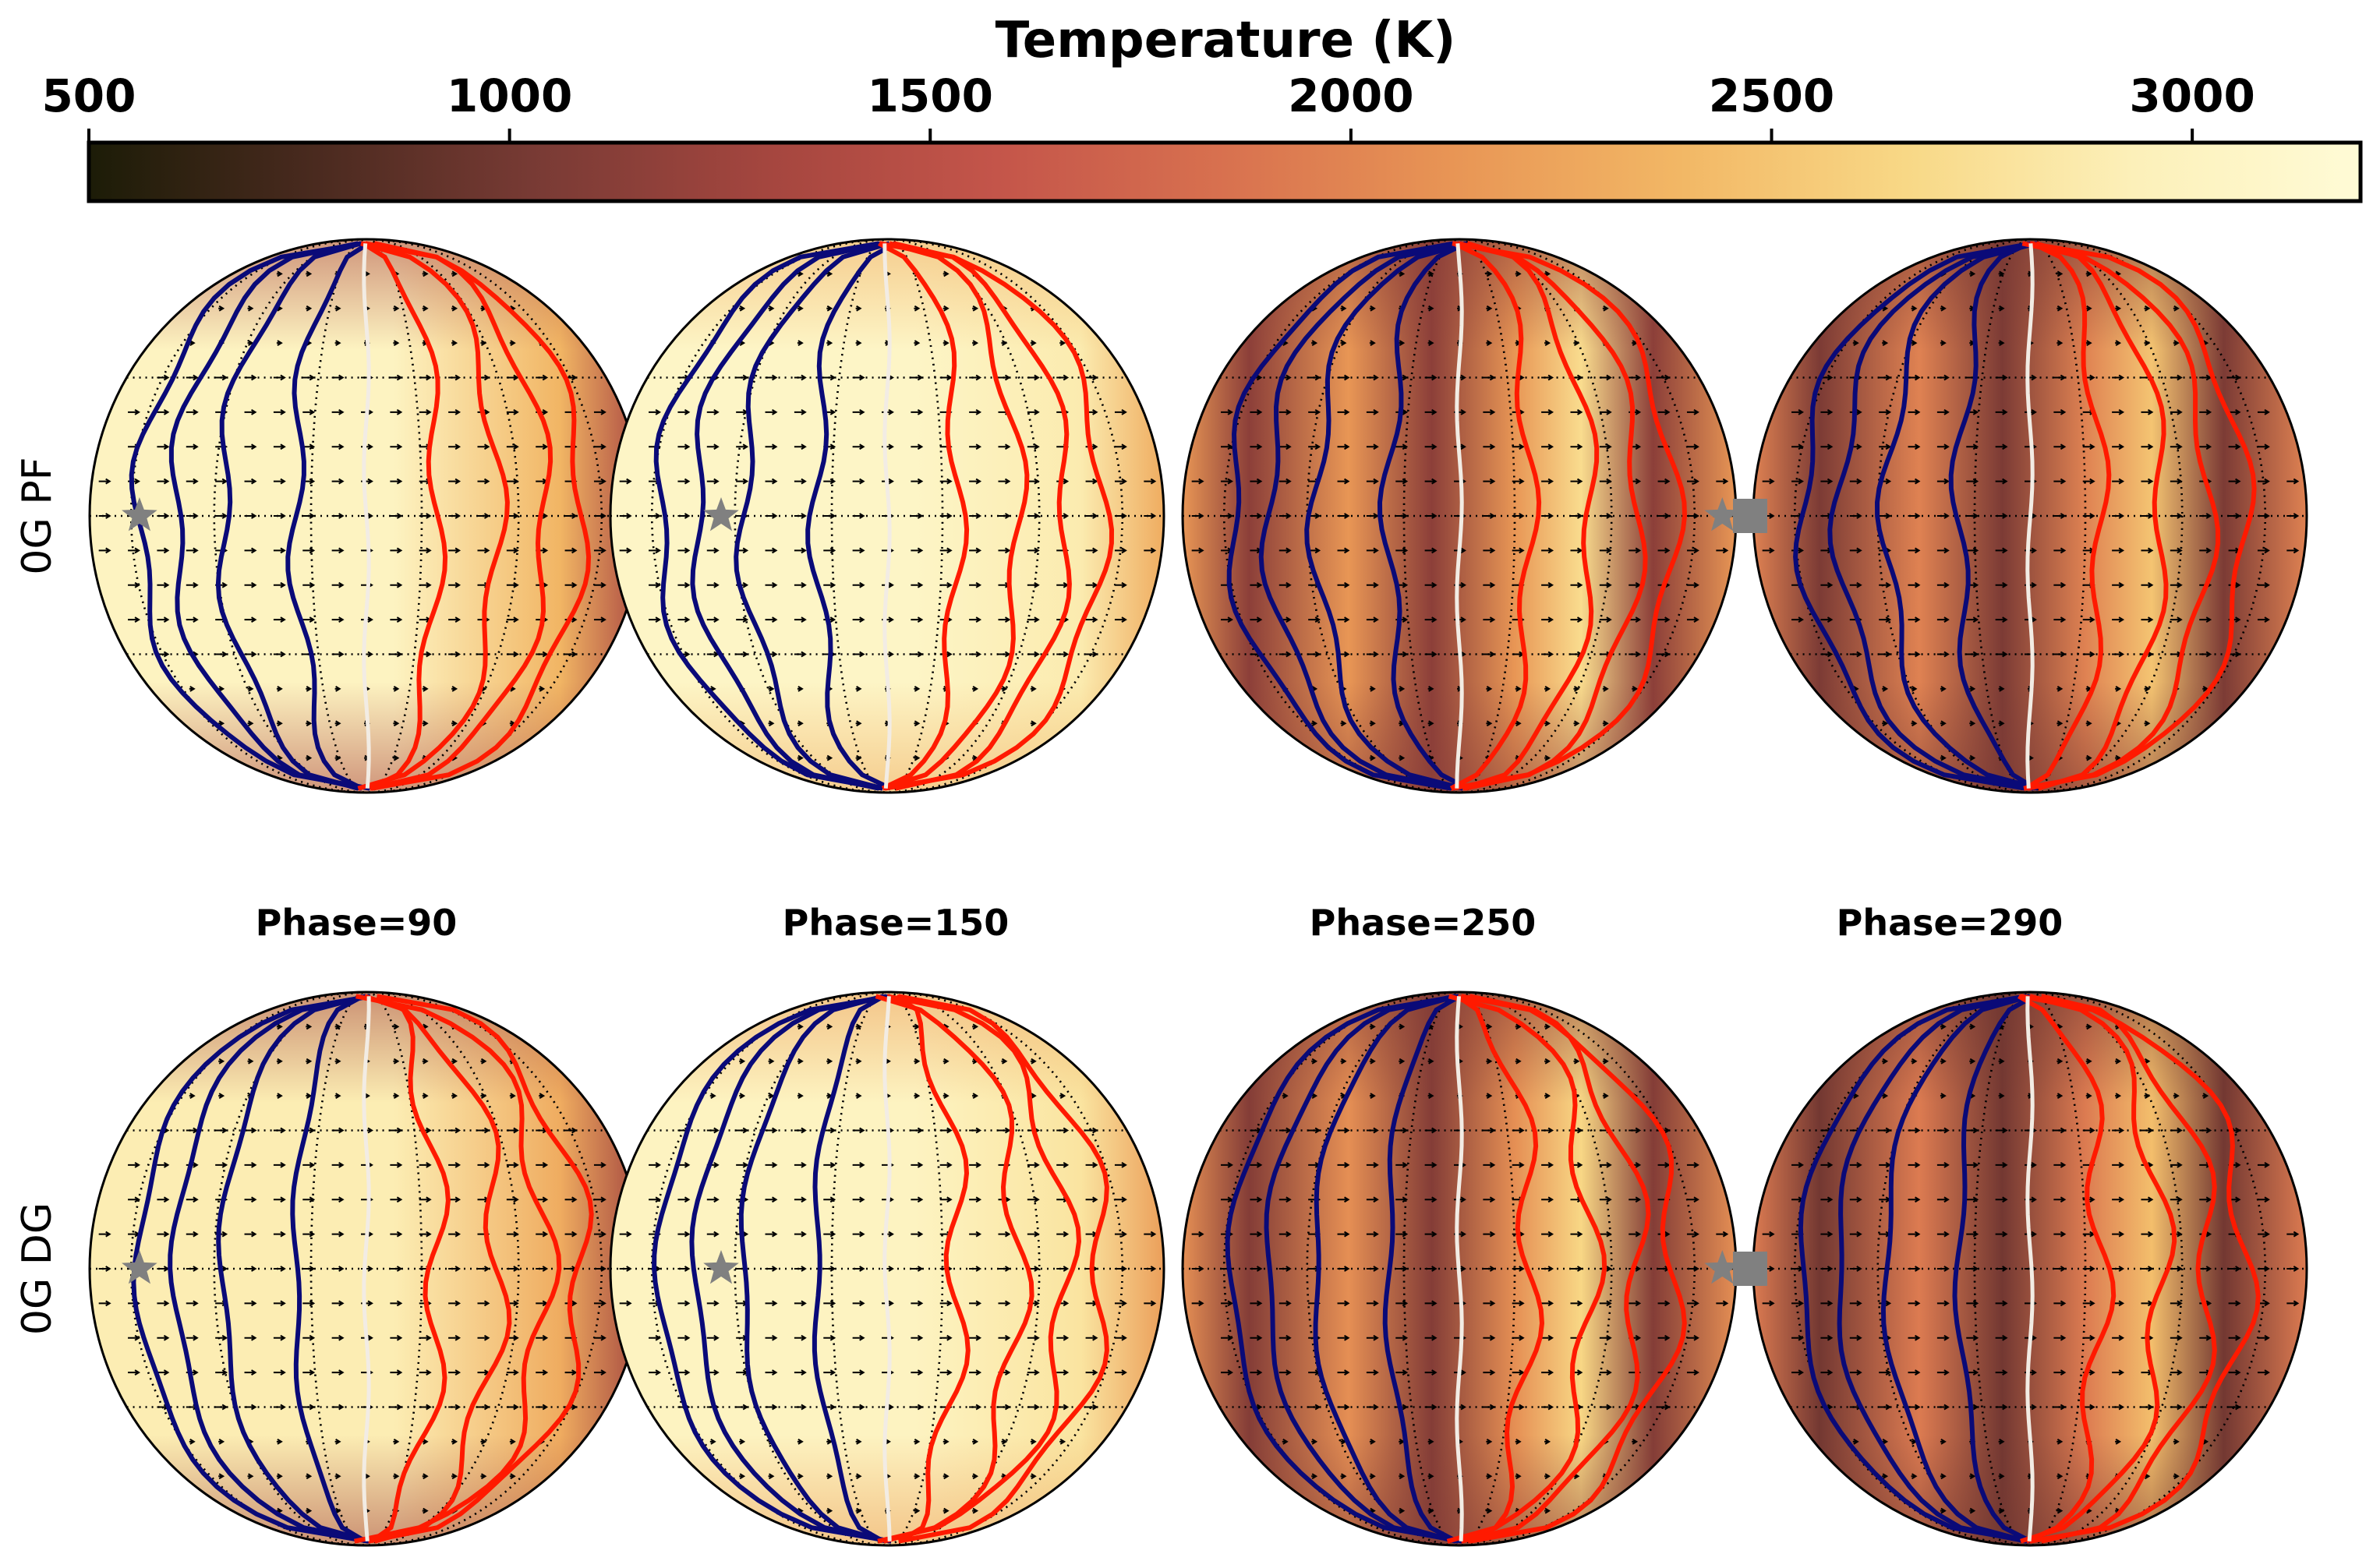 The height and width of the screenshot is (1568, 2373). Describe the element at coordinates (1750, 1269) in the screenshot. I see `square-marker` at that location.